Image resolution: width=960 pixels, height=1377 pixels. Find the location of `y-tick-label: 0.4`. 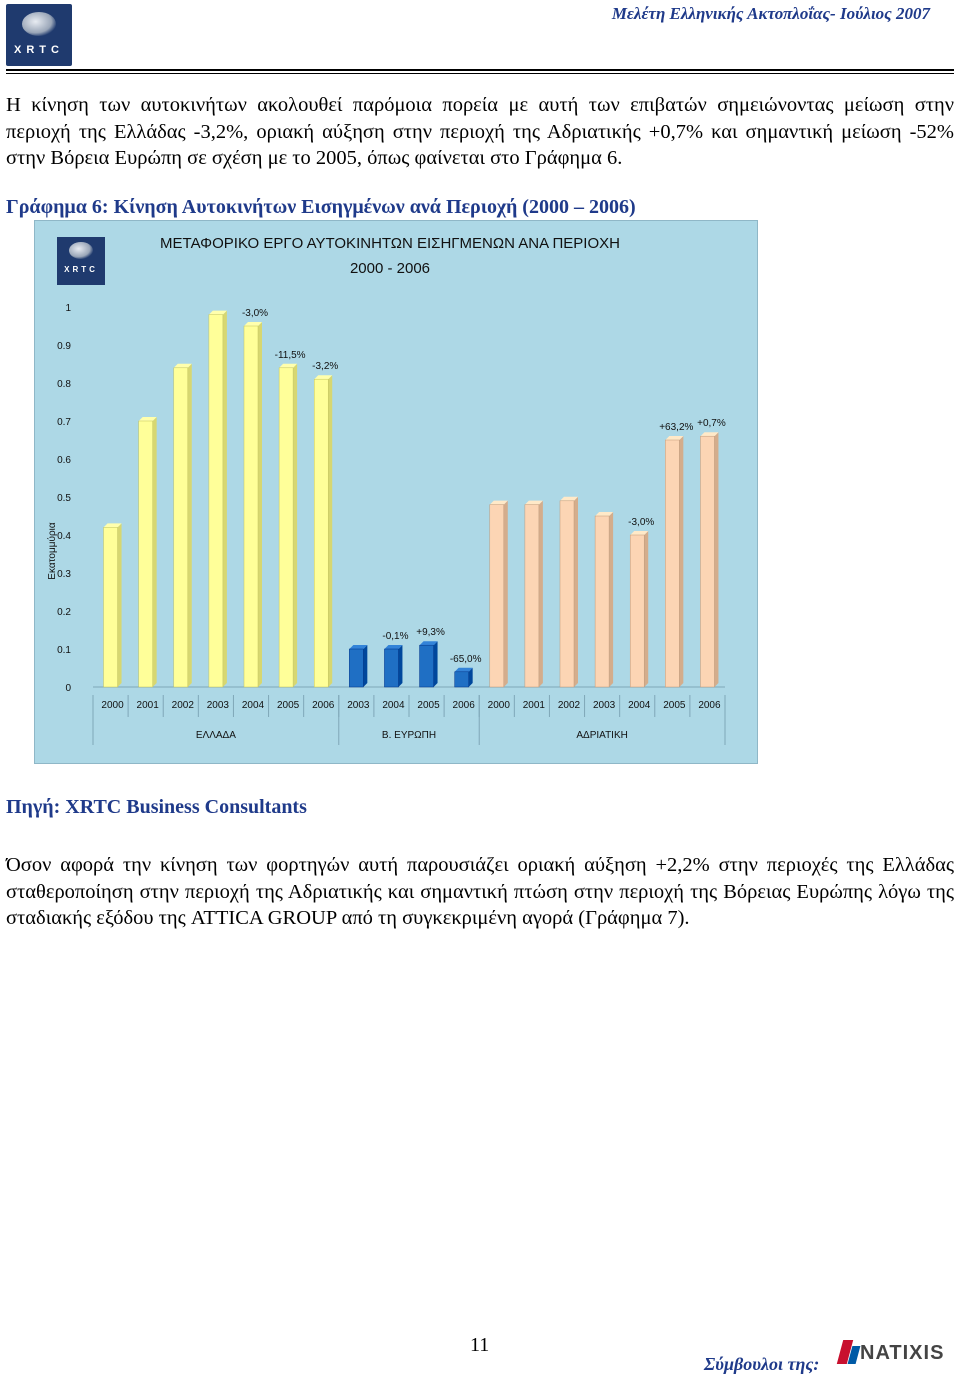

y-tick-label: 0.4 is located at coordinates (64, 536).